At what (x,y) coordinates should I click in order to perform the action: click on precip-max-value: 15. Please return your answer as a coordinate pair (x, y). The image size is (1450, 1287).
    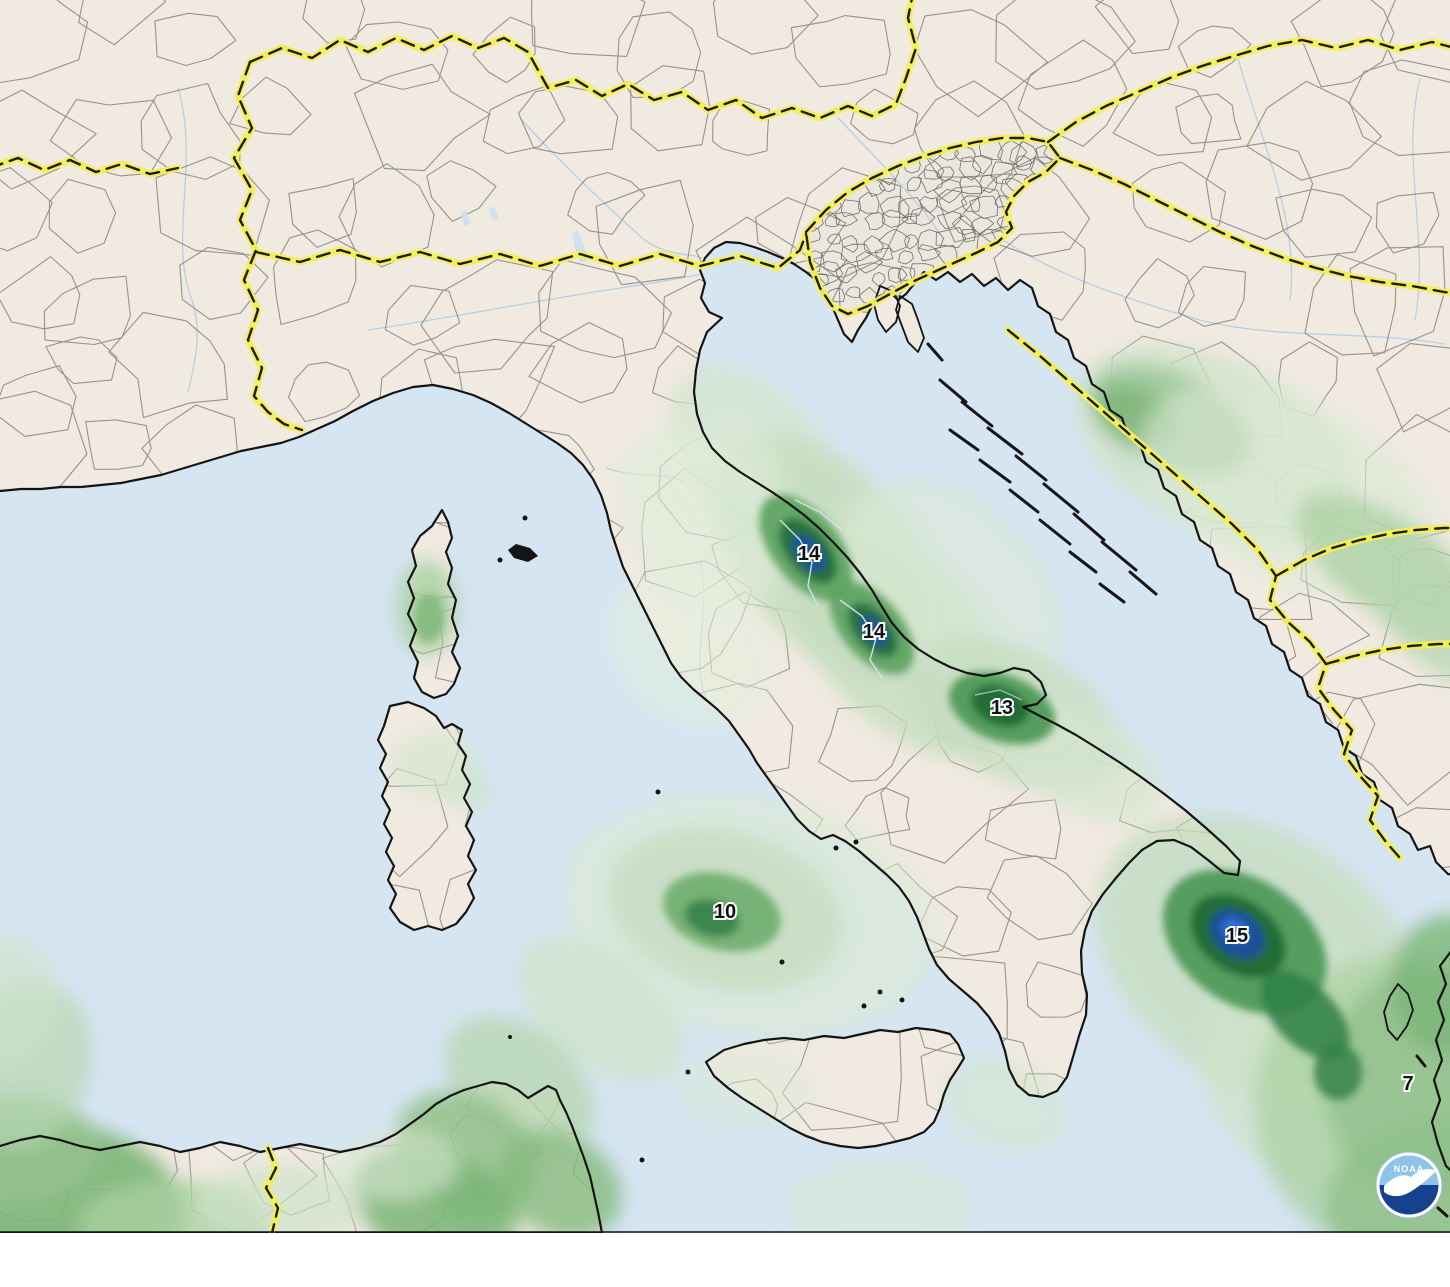
    Looking at the image, I should click on (1237, 936).